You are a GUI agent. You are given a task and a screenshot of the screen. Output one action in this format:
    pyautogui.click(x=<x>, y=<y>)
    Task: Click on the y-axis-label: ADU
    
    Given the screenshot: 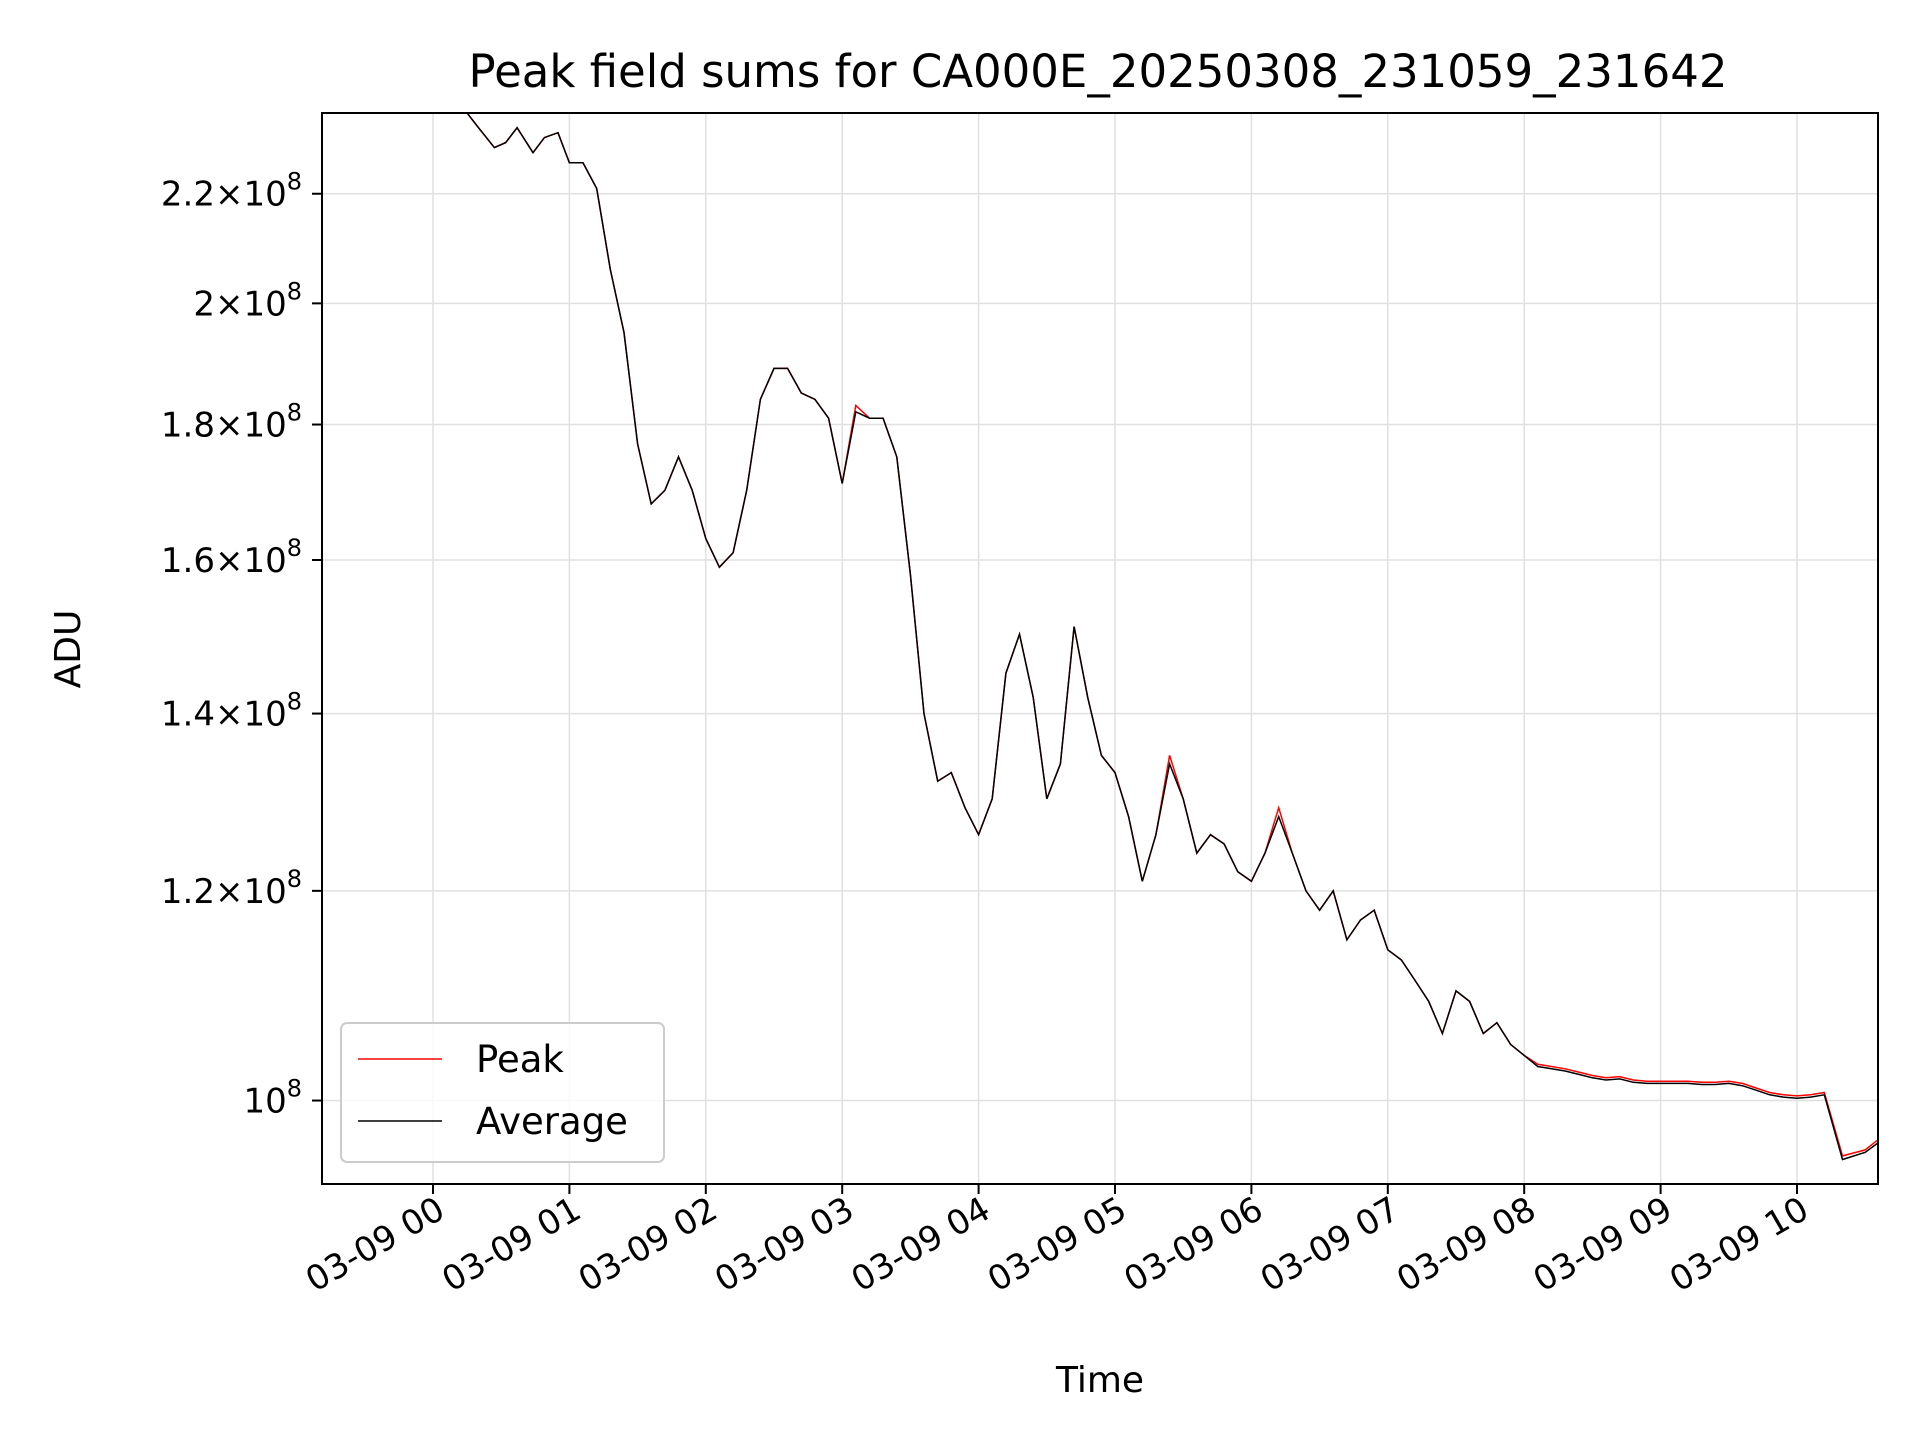 What is the action you would take?
    pyautogui.click(x=68, y=649)
    